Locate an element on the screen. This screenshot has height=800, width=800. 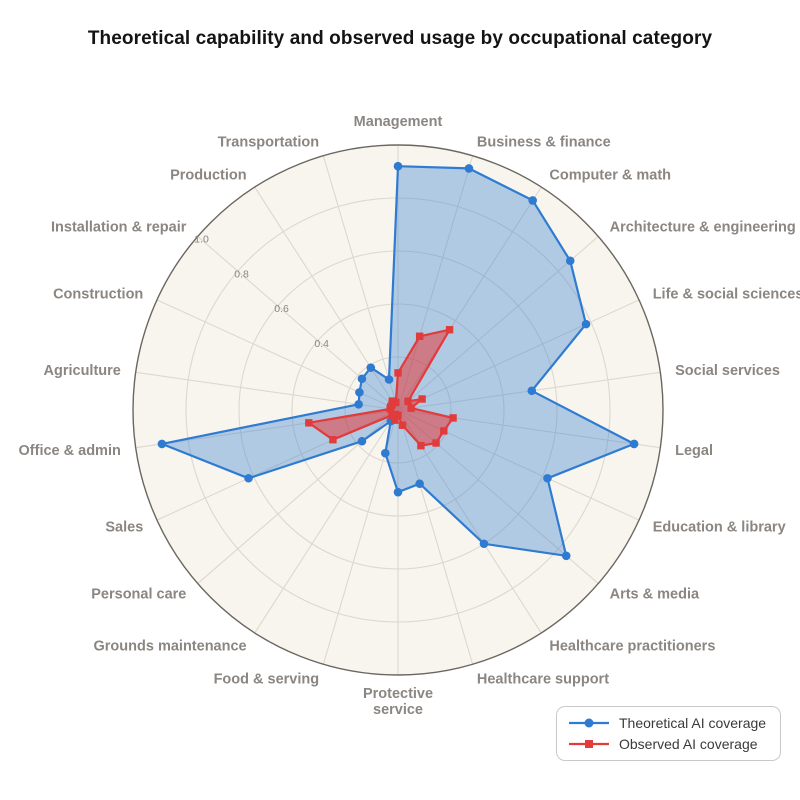
category-label-protective-service: Protective service is located at coordinates (398, 702).